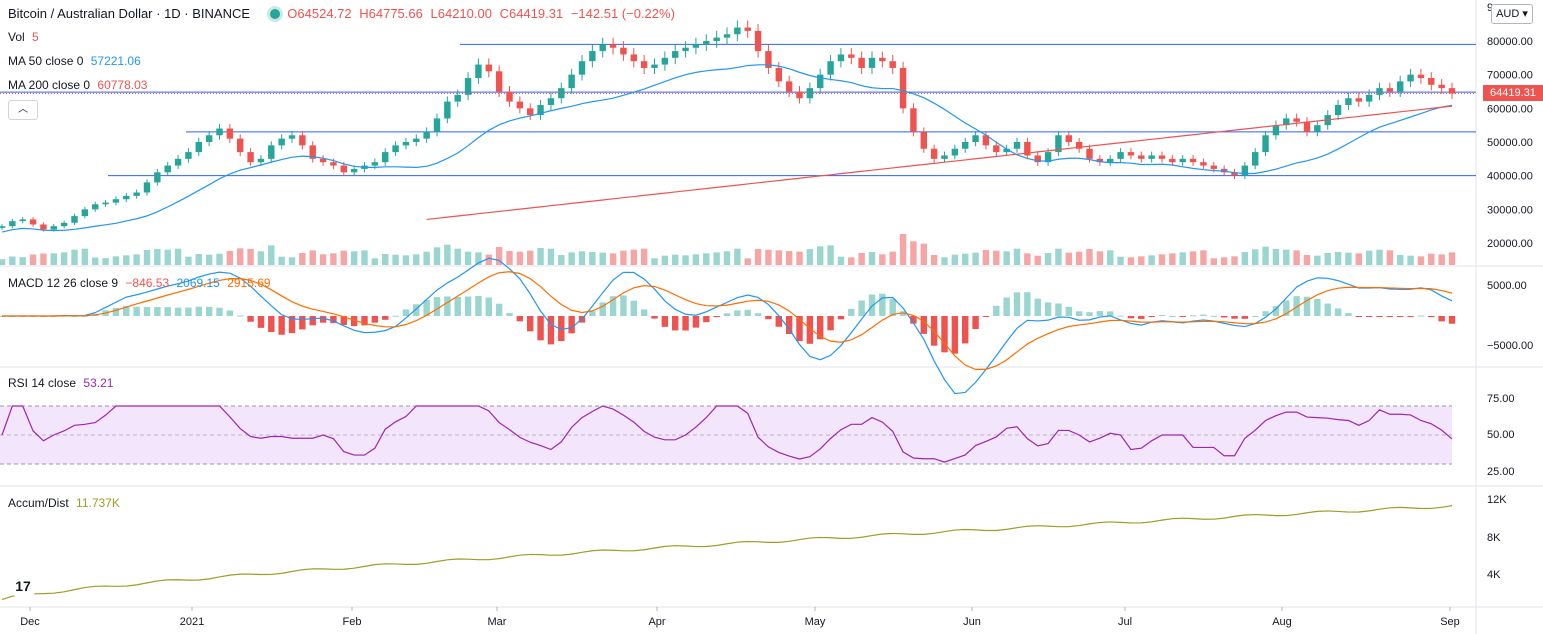 This screenshot has width=1543, height=634. What do you see at coordinates (740, 617) in the screenshot?
I see `time-axis: Dec 2021 Feb Mar Apr May Jun Jul Aug Sep` at bounding box center [740, 617].